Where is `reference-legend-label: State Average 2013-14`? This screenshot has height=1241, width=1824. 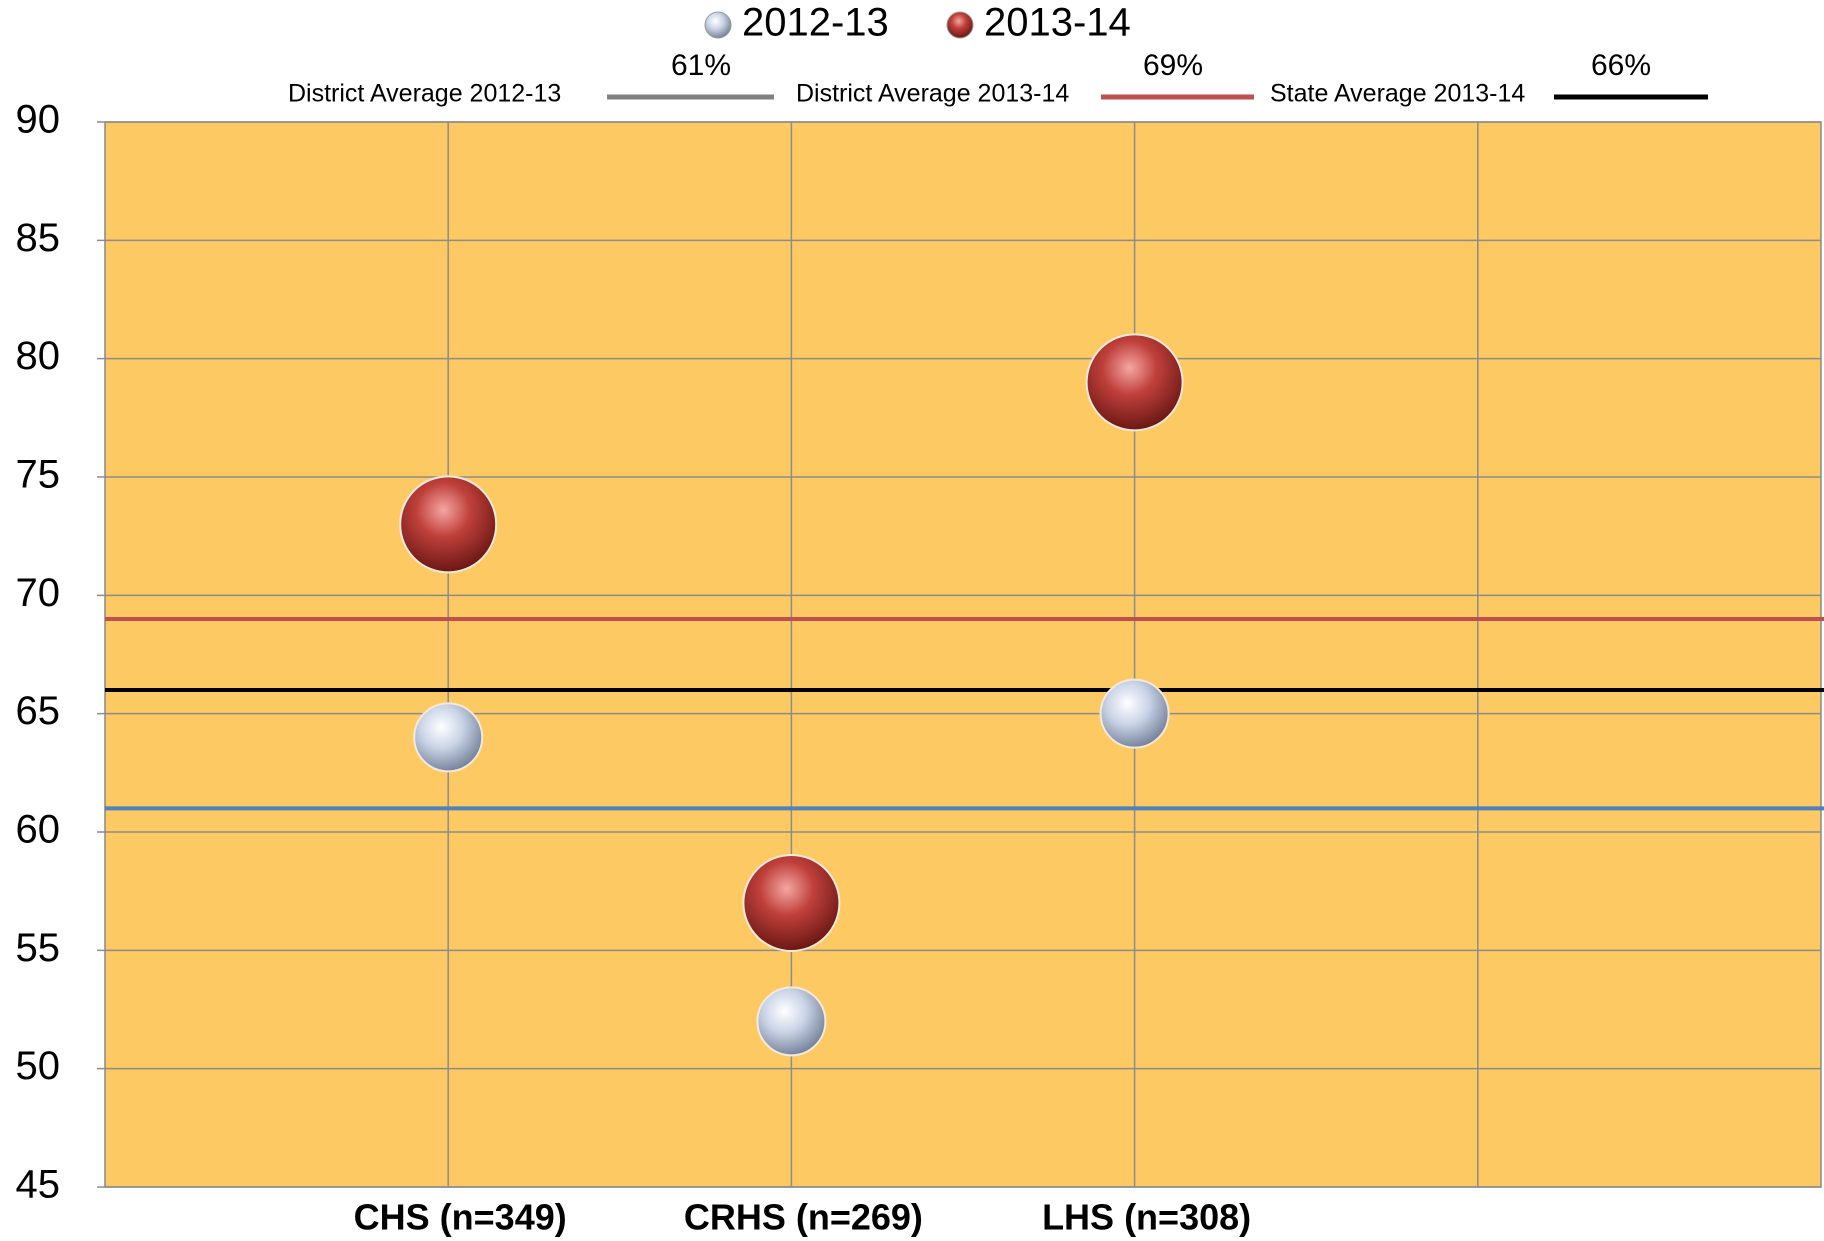 reference-legend-label: State Average 2013-14 is located at coordinates (1397, 94).